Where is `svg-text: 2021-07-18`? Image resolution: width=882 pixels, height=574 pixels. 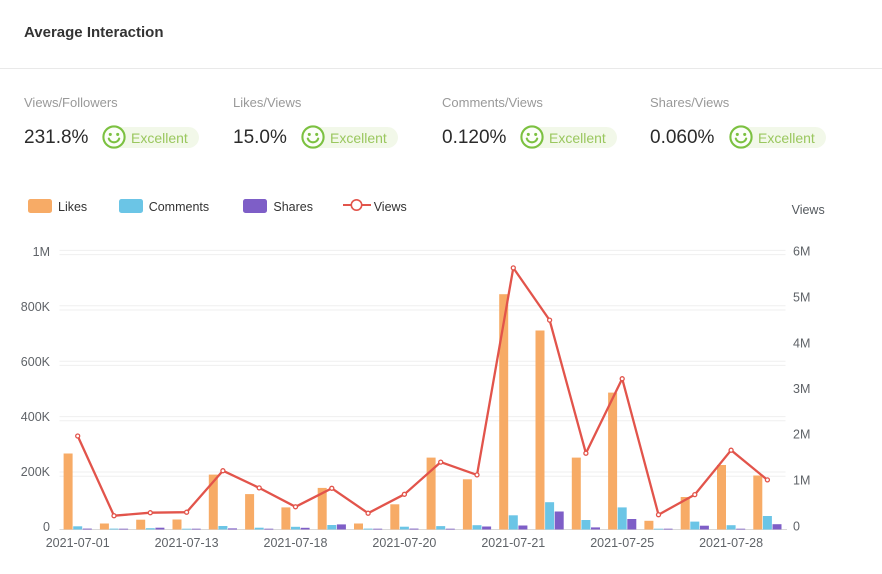
svg-text: 2021-07-18 is located at coordinates (296, 543).